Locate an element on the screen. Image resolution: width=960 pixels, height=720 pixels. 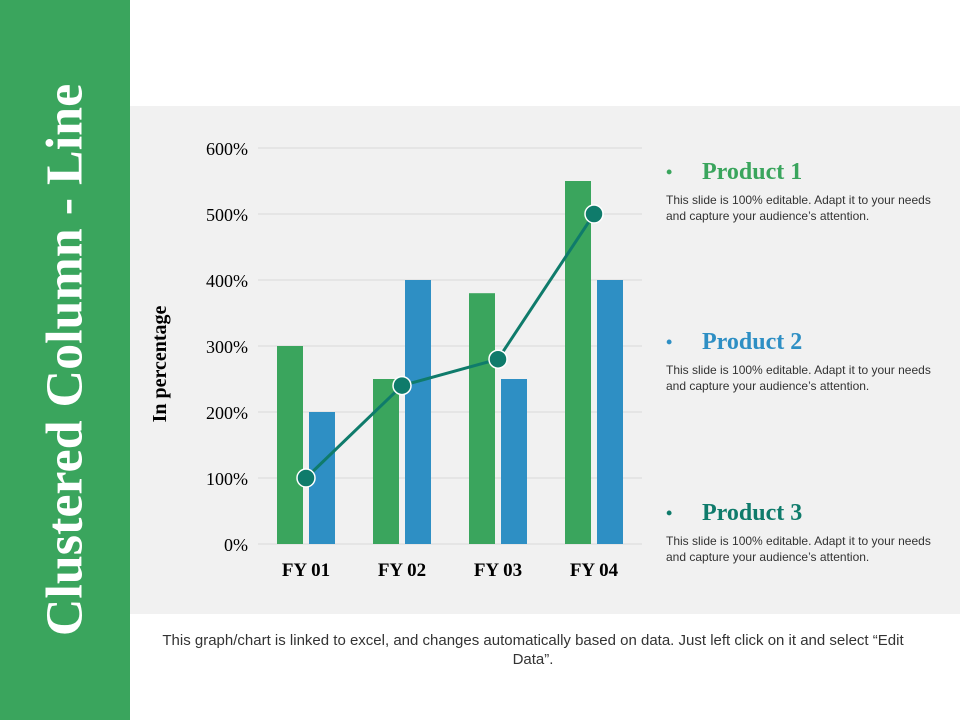
legend-label: Product 3 is located at coordinates (752, 513).